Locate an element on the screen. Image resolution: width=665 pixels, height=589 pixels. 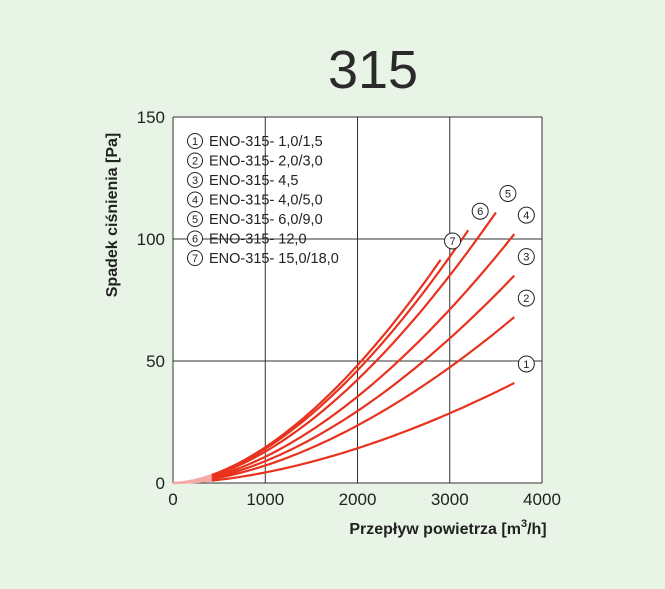
legend-number-5: 5 is located at coordinates (195, 220).